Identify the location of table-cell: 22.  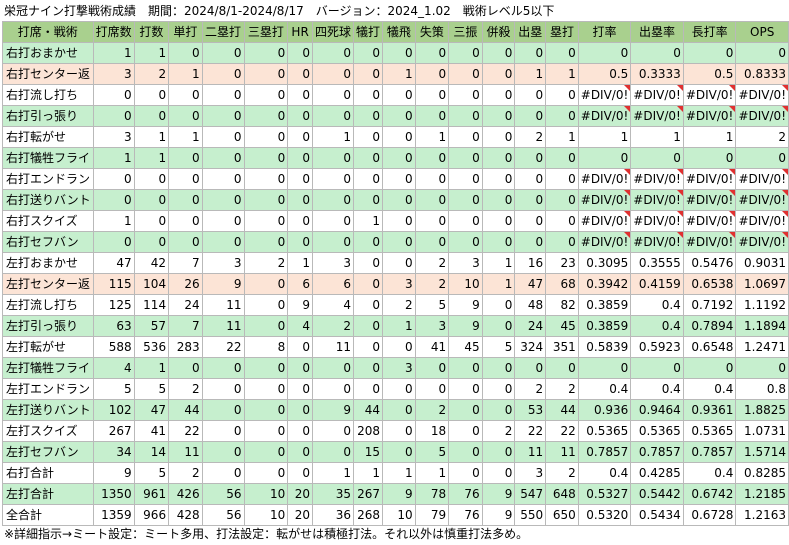
(223, 347).